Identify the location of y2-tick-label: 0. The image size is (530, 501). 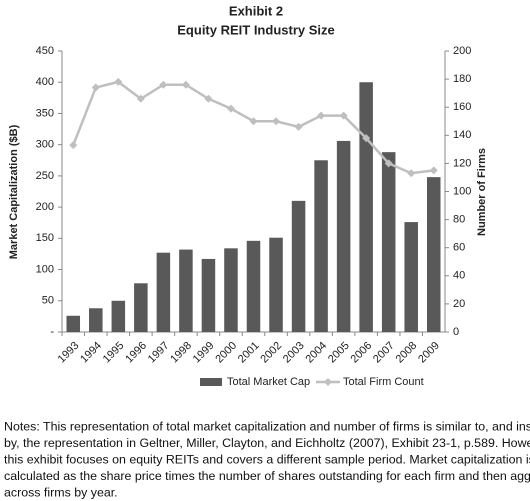
(456, 332).